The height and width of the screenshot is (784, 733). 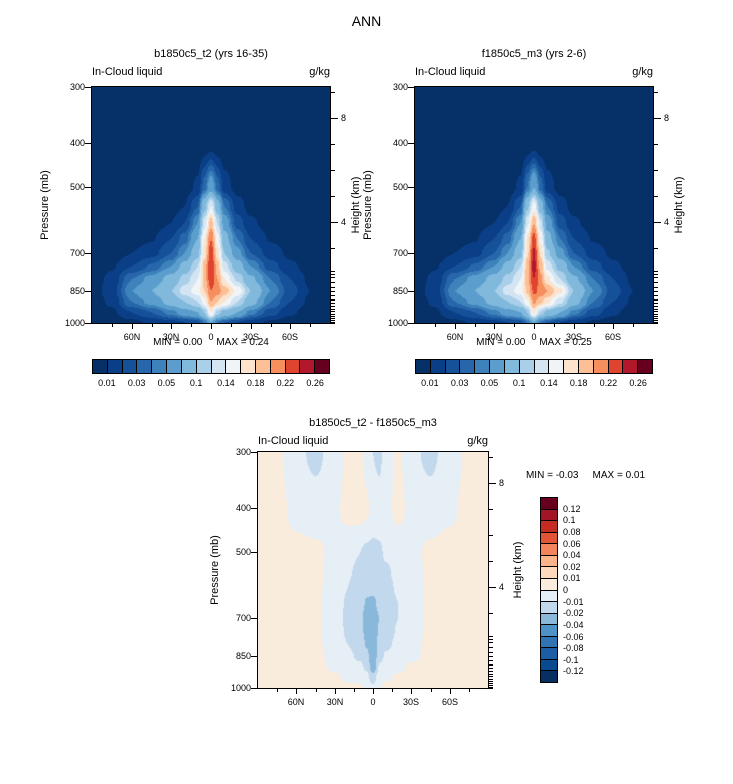 What do you see at coordinates (166, 383) in the screenshot?
I see `colorbar-label: 0.05` at bounding box center [166, 383].